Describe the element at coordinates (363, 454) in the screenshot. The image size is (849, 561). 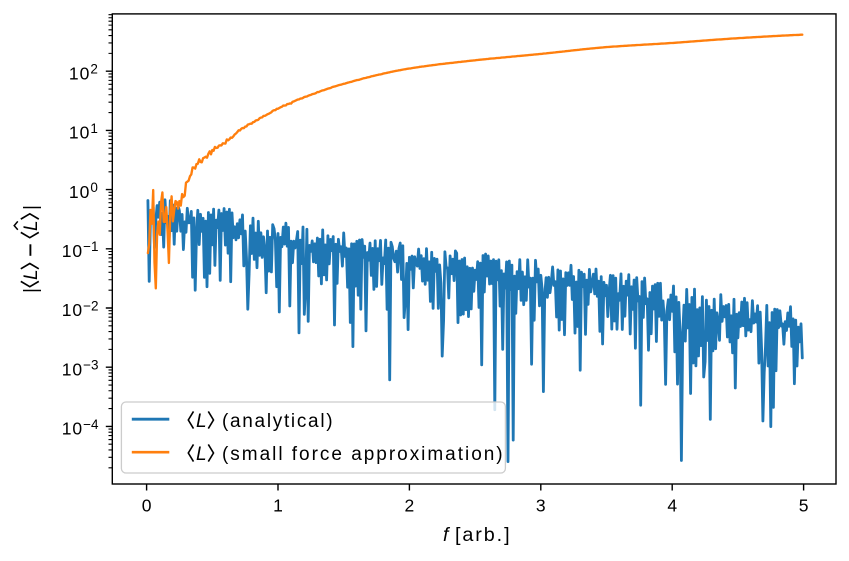
I see `svg-text: (small force approximation)` at that location.